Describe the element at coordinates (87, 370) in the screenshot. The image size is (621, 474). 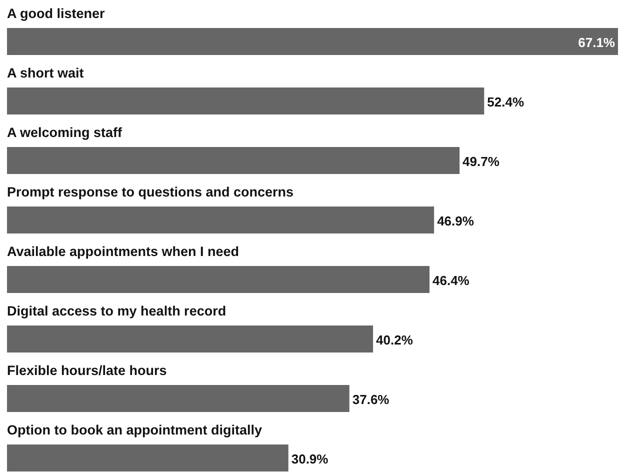
I see `y-tick-label: Flexible hours/late hours` at that location.